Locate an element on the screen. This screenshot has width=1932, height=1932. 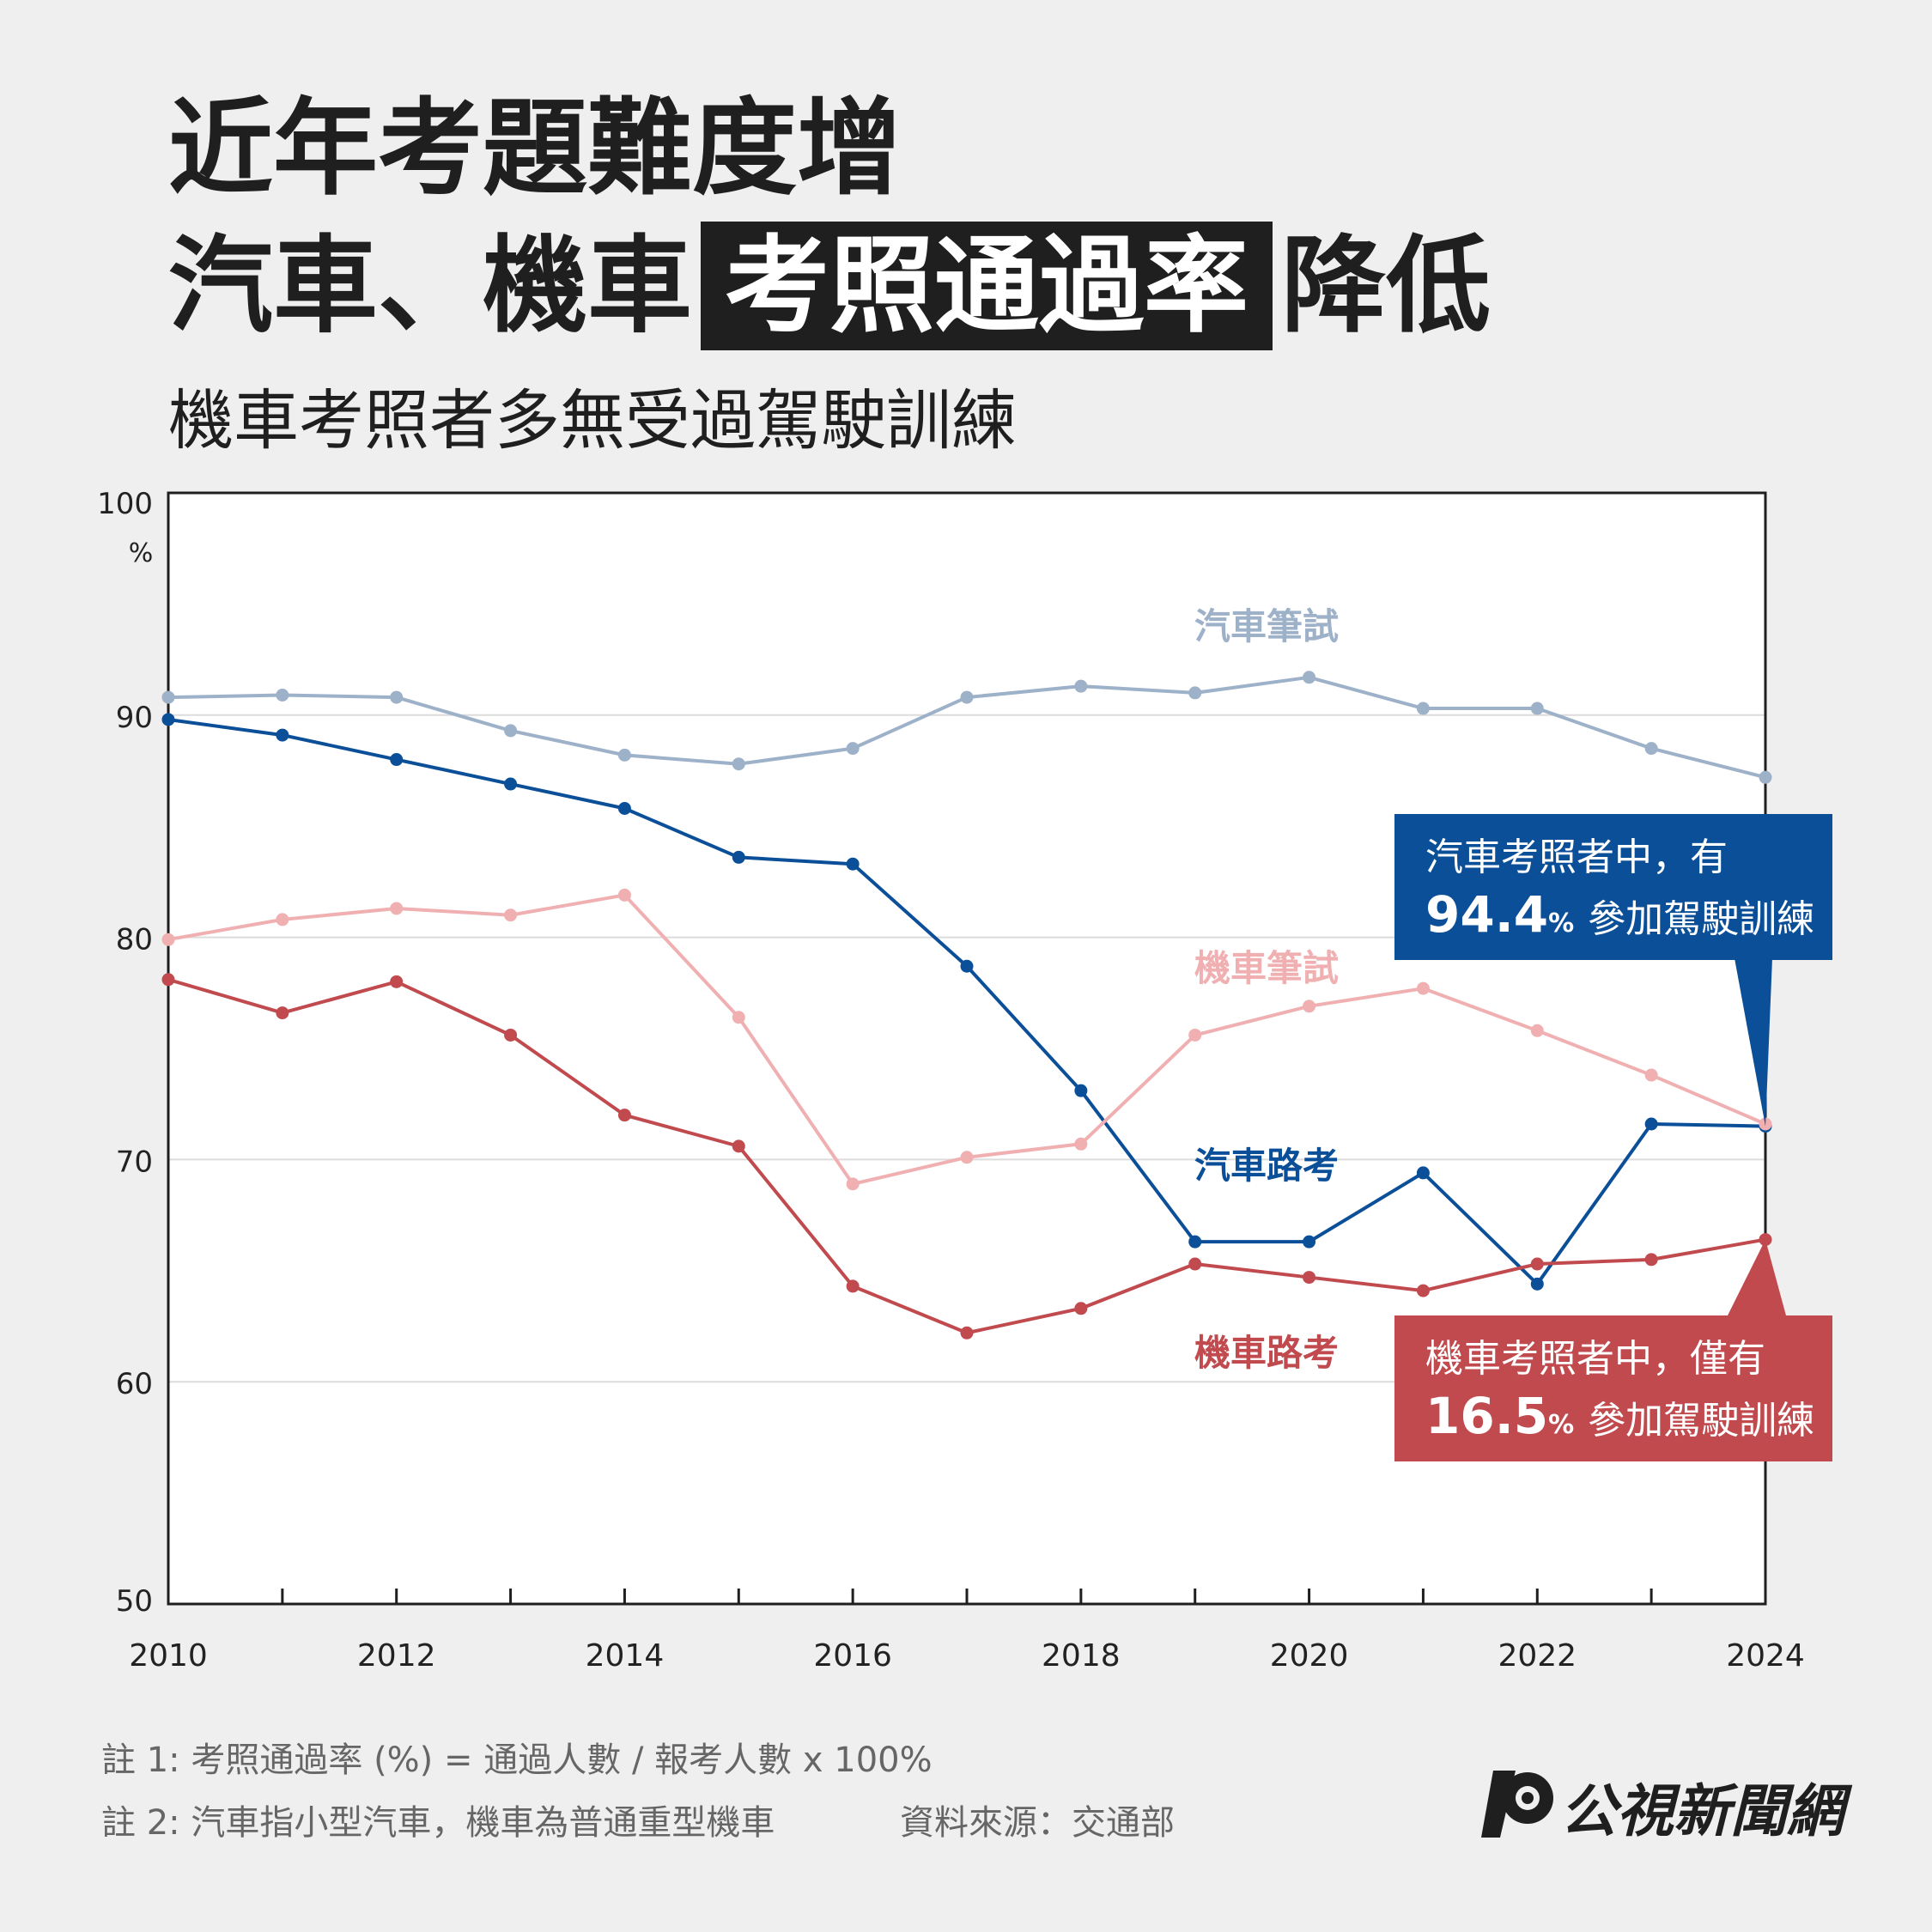
title-highlight: 考照通過率 is located at coordinates (987, 286).